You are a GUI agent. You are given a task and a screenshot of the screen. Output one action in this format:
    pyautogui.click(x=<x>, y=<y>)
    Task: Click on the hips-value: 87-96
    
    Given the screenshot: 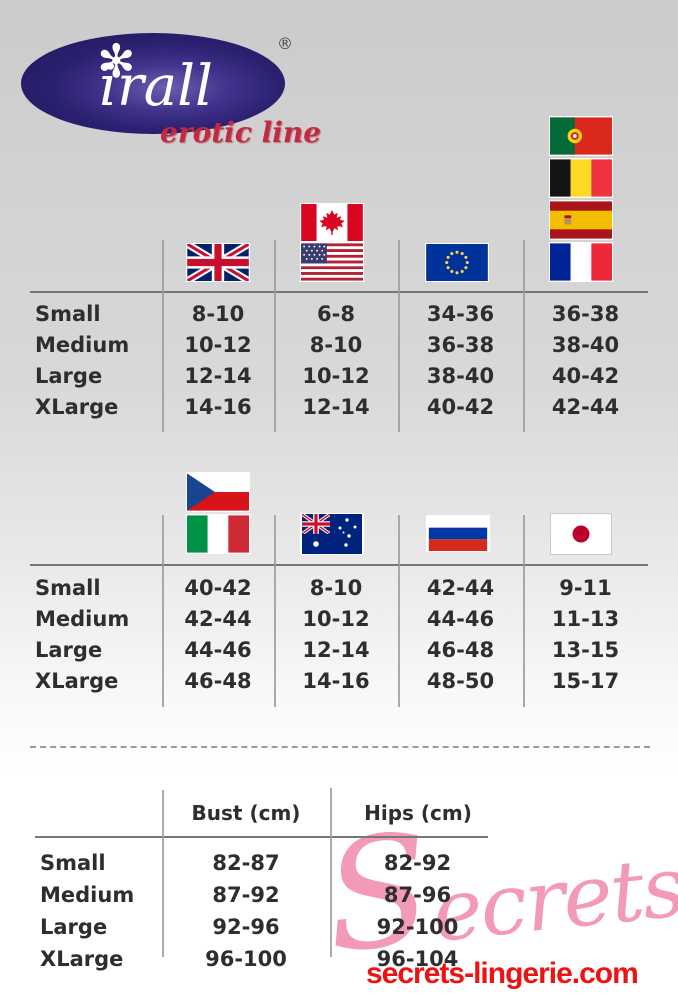 What is the action you would take?
    pyautogui.click(x=417, y=895)
    